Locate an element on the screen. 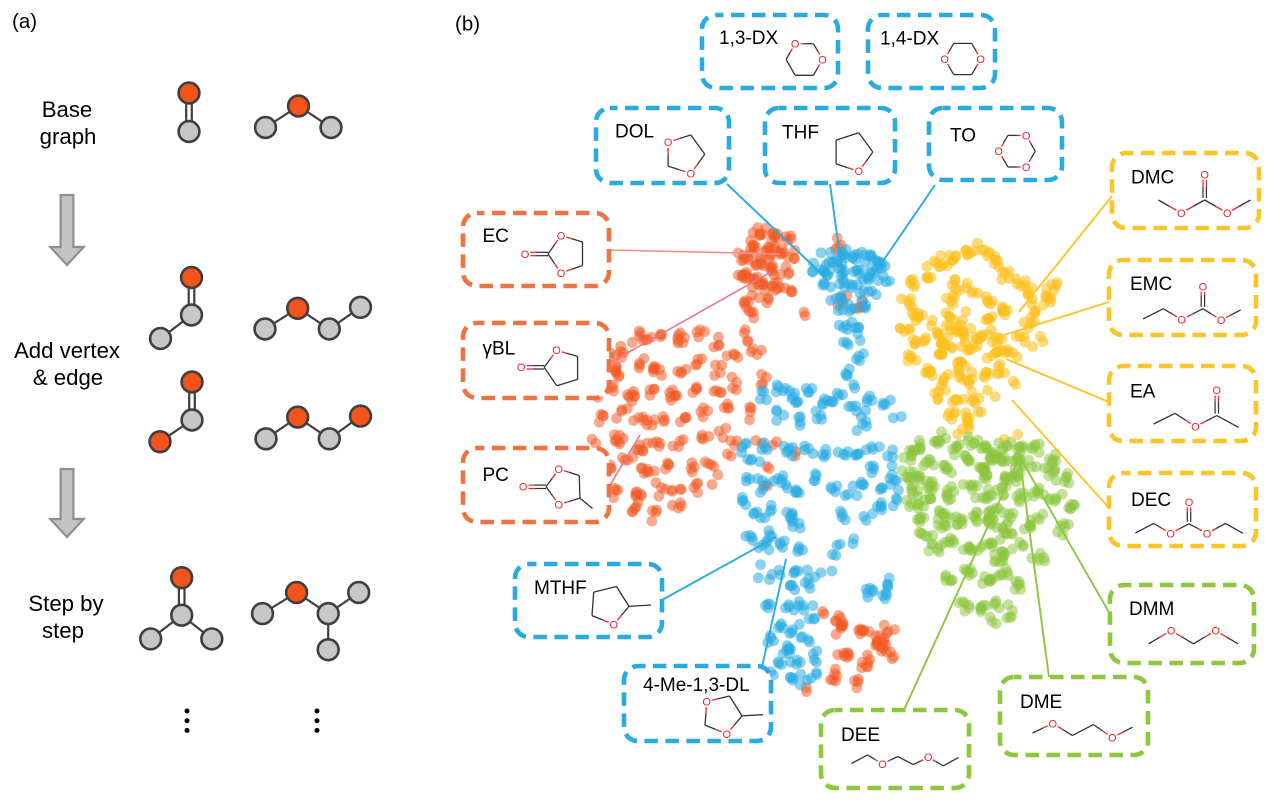 This screenshot has width=1268, height=802. svg-text: DOL is located at coordinates (634, 132).